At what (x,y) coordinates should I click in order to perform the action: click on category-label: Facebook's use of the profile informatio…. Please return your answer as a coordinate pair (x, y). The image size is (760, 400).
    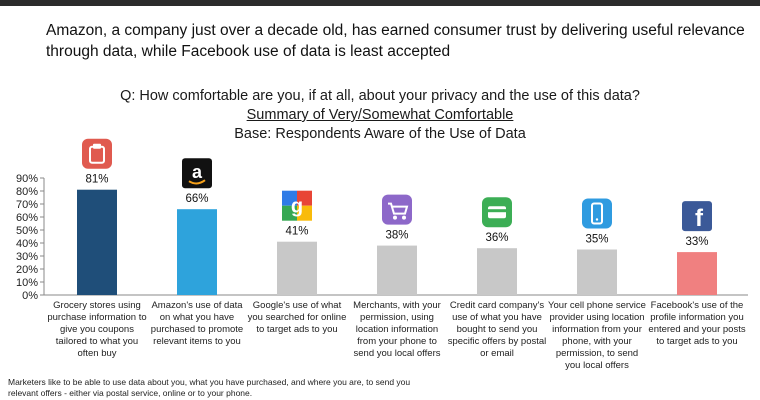
    Looking at the image, I should click on (697, 323).